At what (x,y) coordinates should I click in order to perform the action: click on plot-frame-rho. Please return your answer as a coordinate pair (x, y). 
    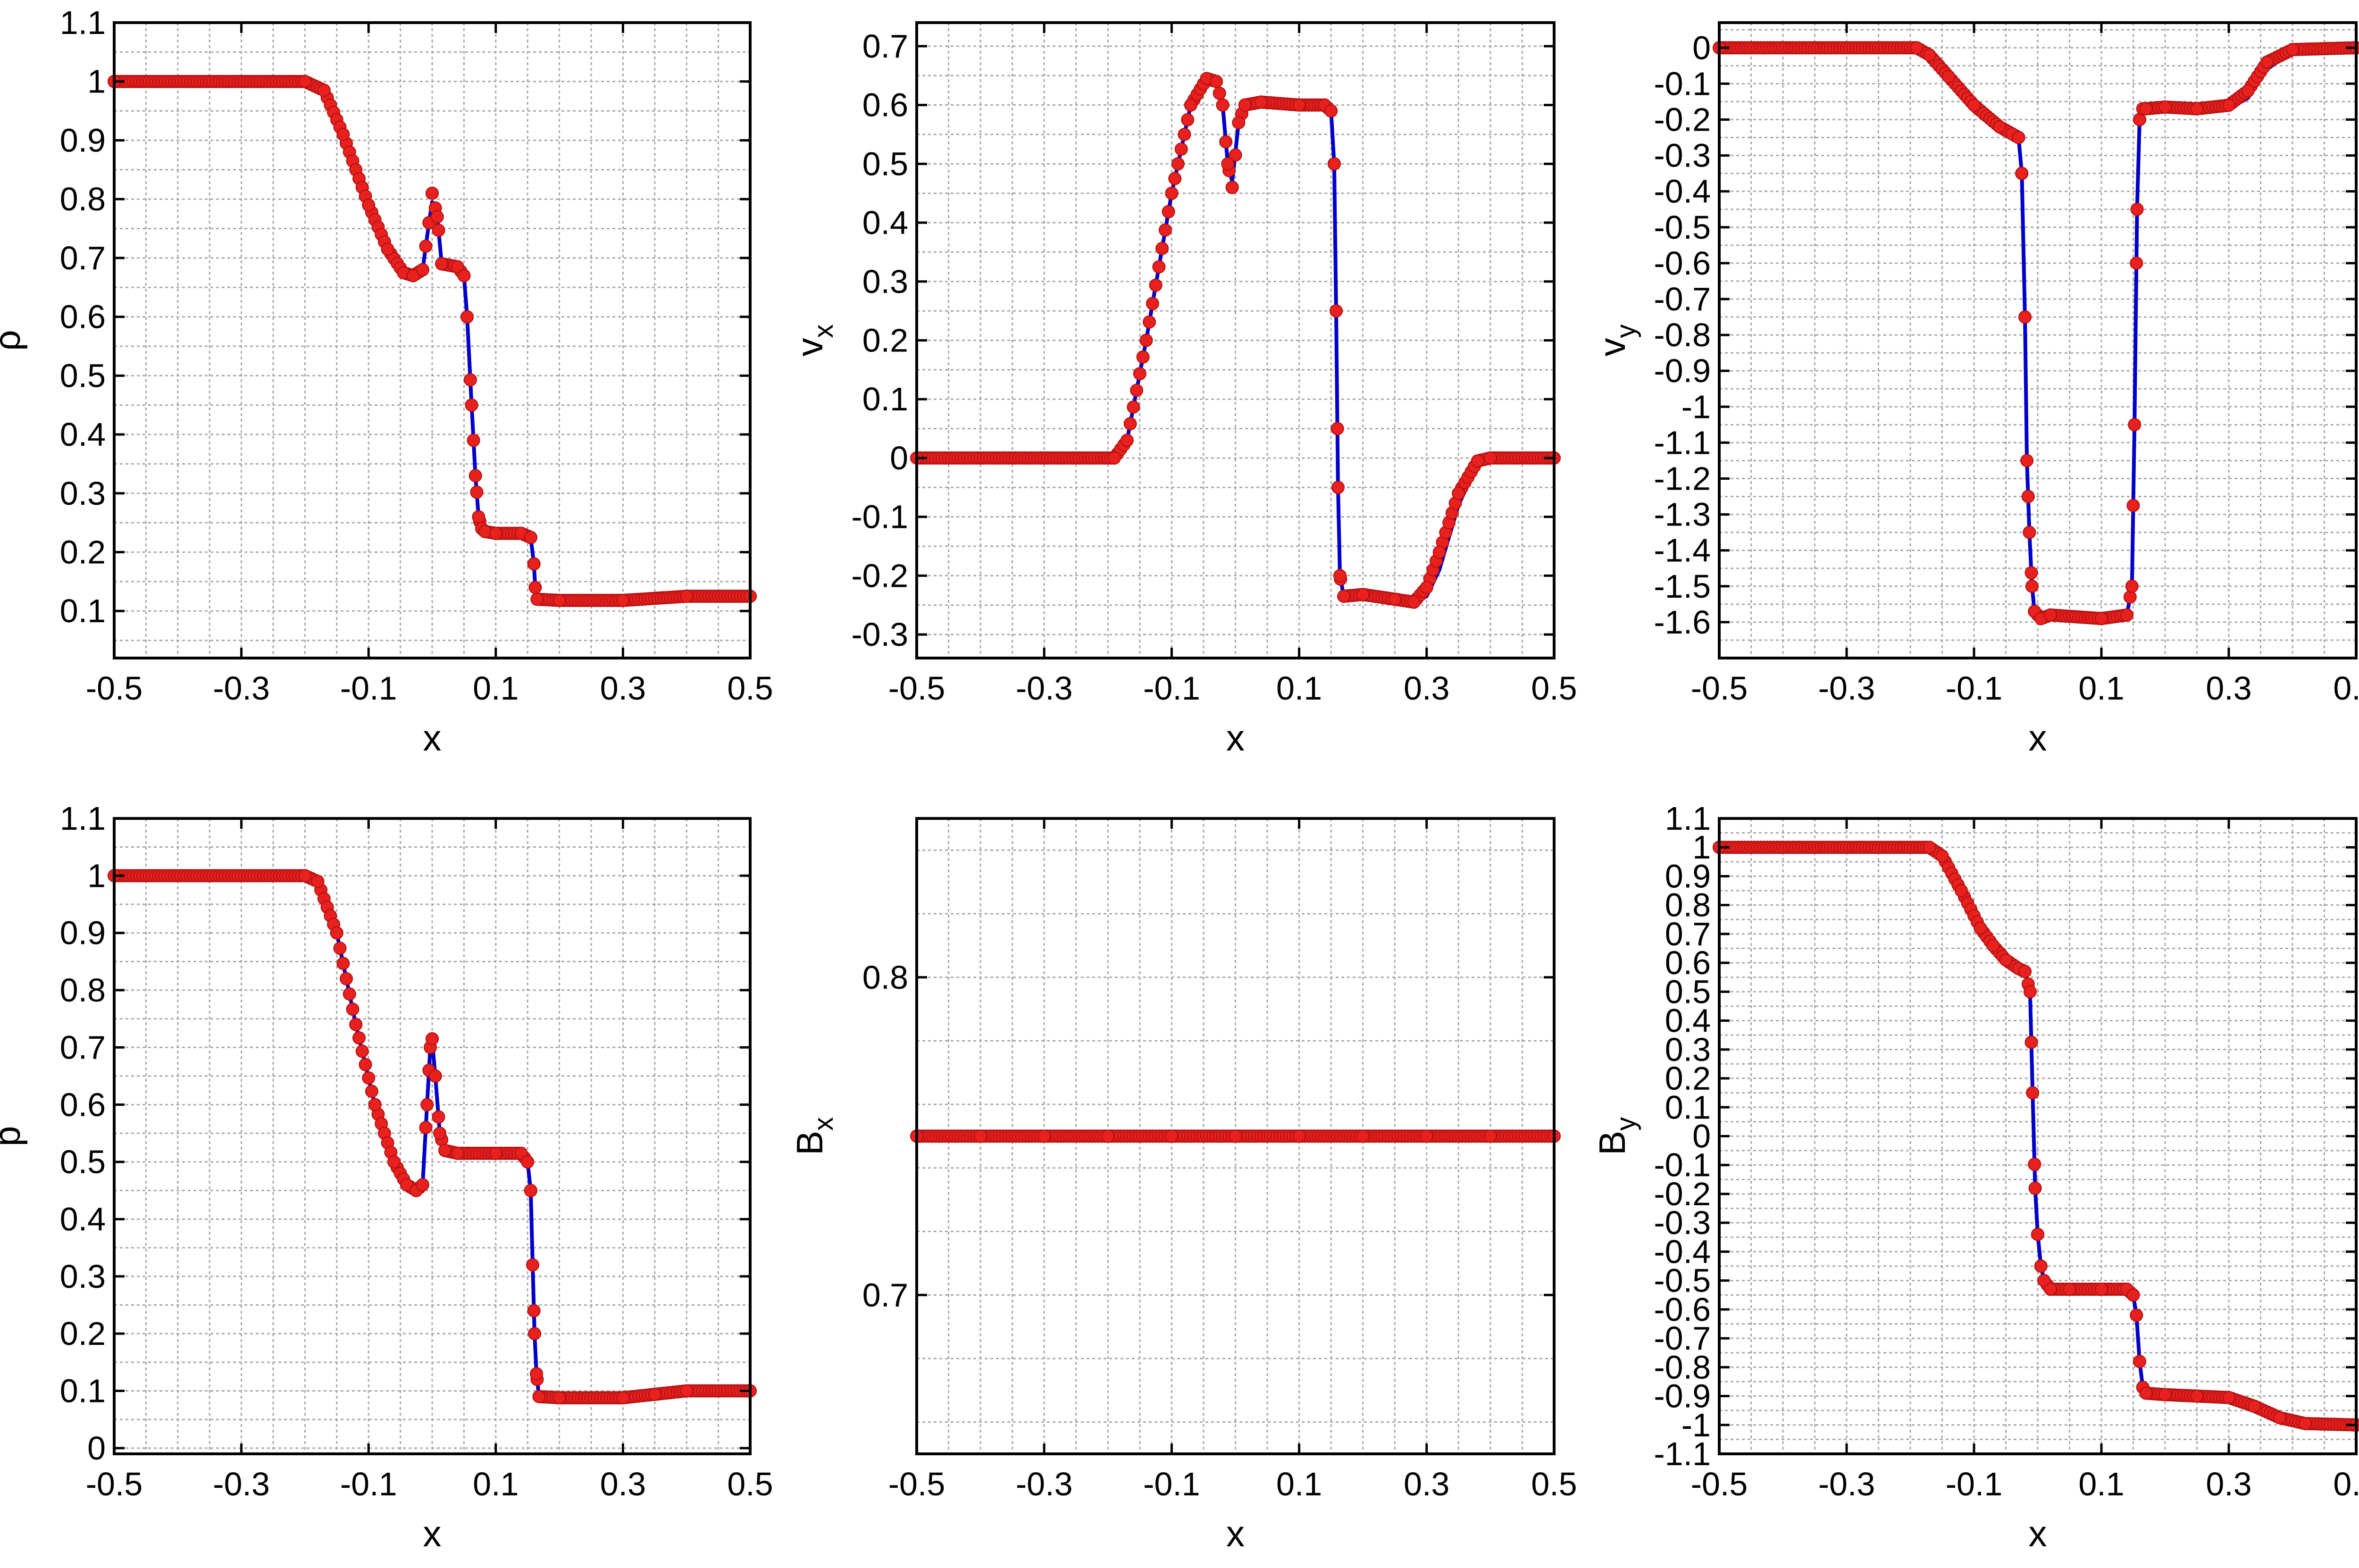
    Looking at the image, I should click on (432, 340).